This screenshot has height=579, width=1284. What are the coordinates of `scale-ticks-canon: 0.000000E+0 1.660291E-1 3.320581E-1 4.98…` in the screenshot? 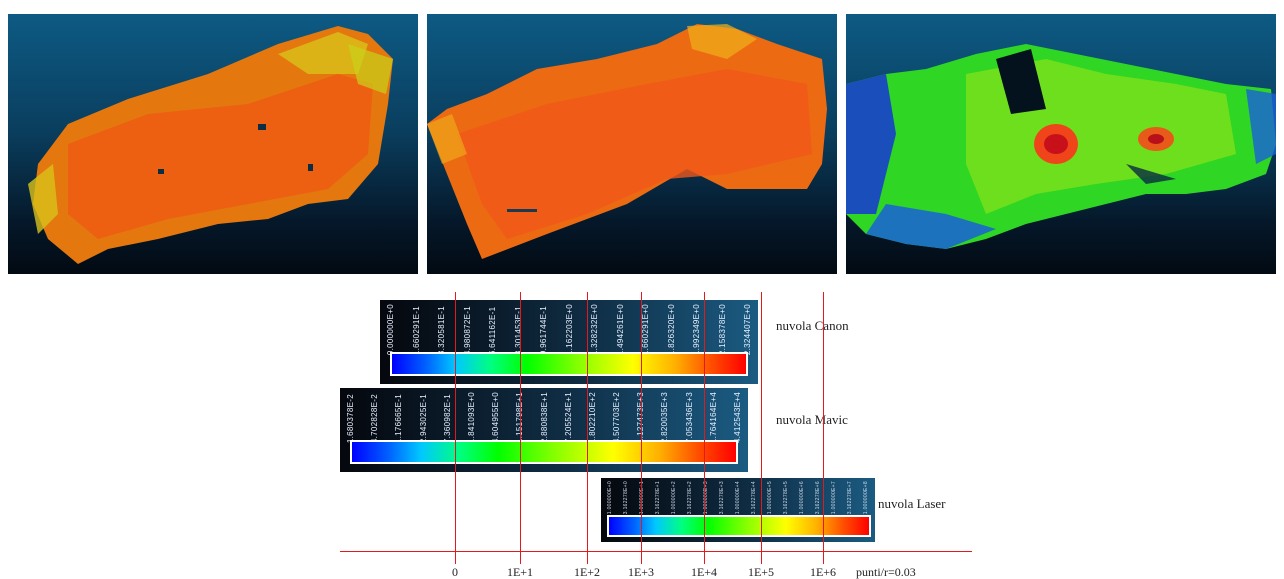 It's located at (569, 329).